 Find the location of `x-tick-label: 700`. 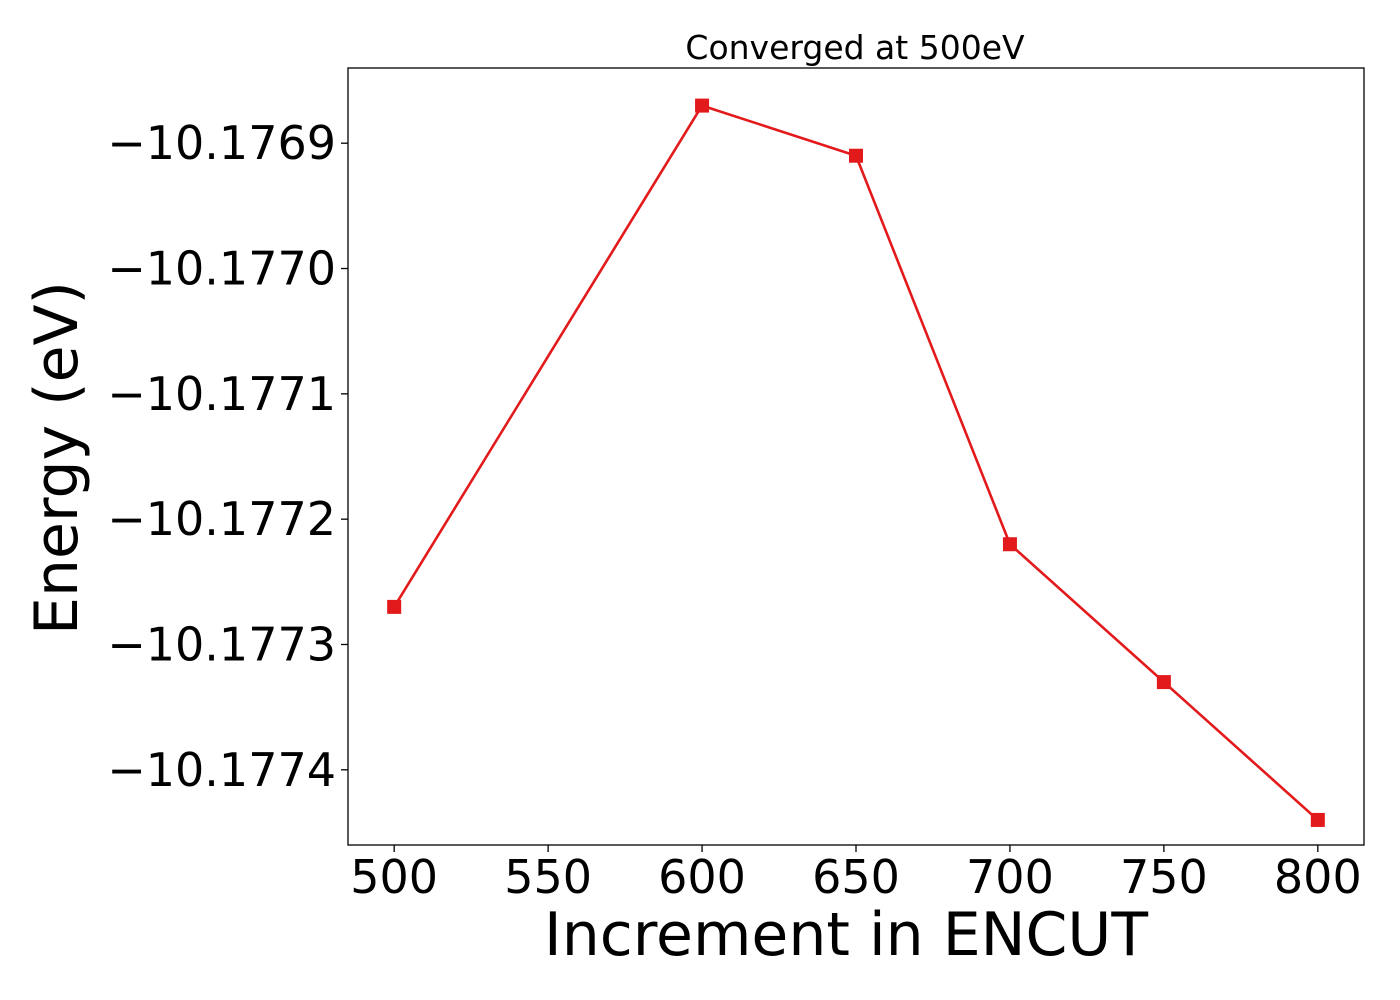

x-tick-label: 700 is located at coordinates (1010, 877).